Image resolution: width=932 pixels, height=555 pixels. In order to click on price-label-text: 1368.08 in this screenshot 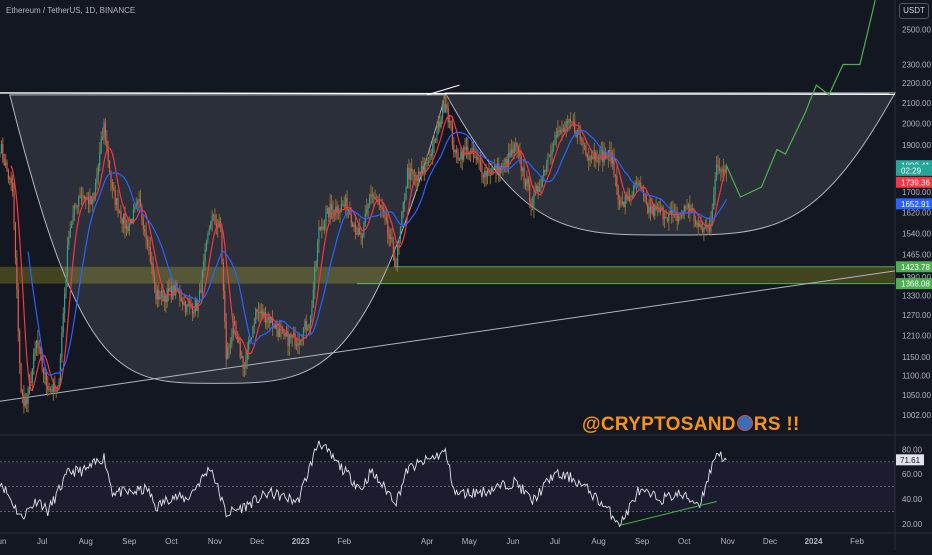, I will do `click(915, 284)`.